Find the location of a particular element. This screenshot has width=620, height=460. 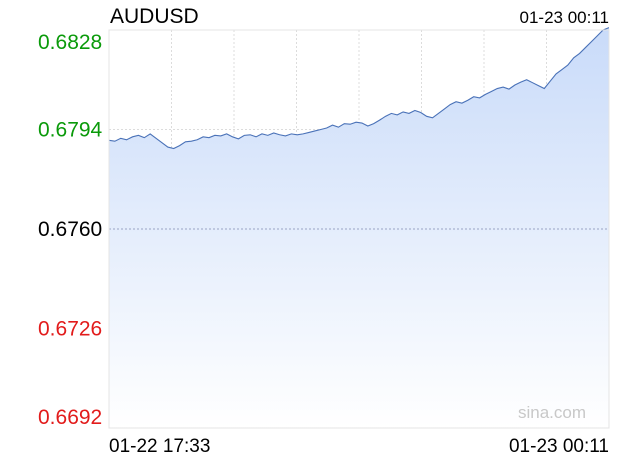

chart-title: AUDUSD is located at coordinates (154, 16).